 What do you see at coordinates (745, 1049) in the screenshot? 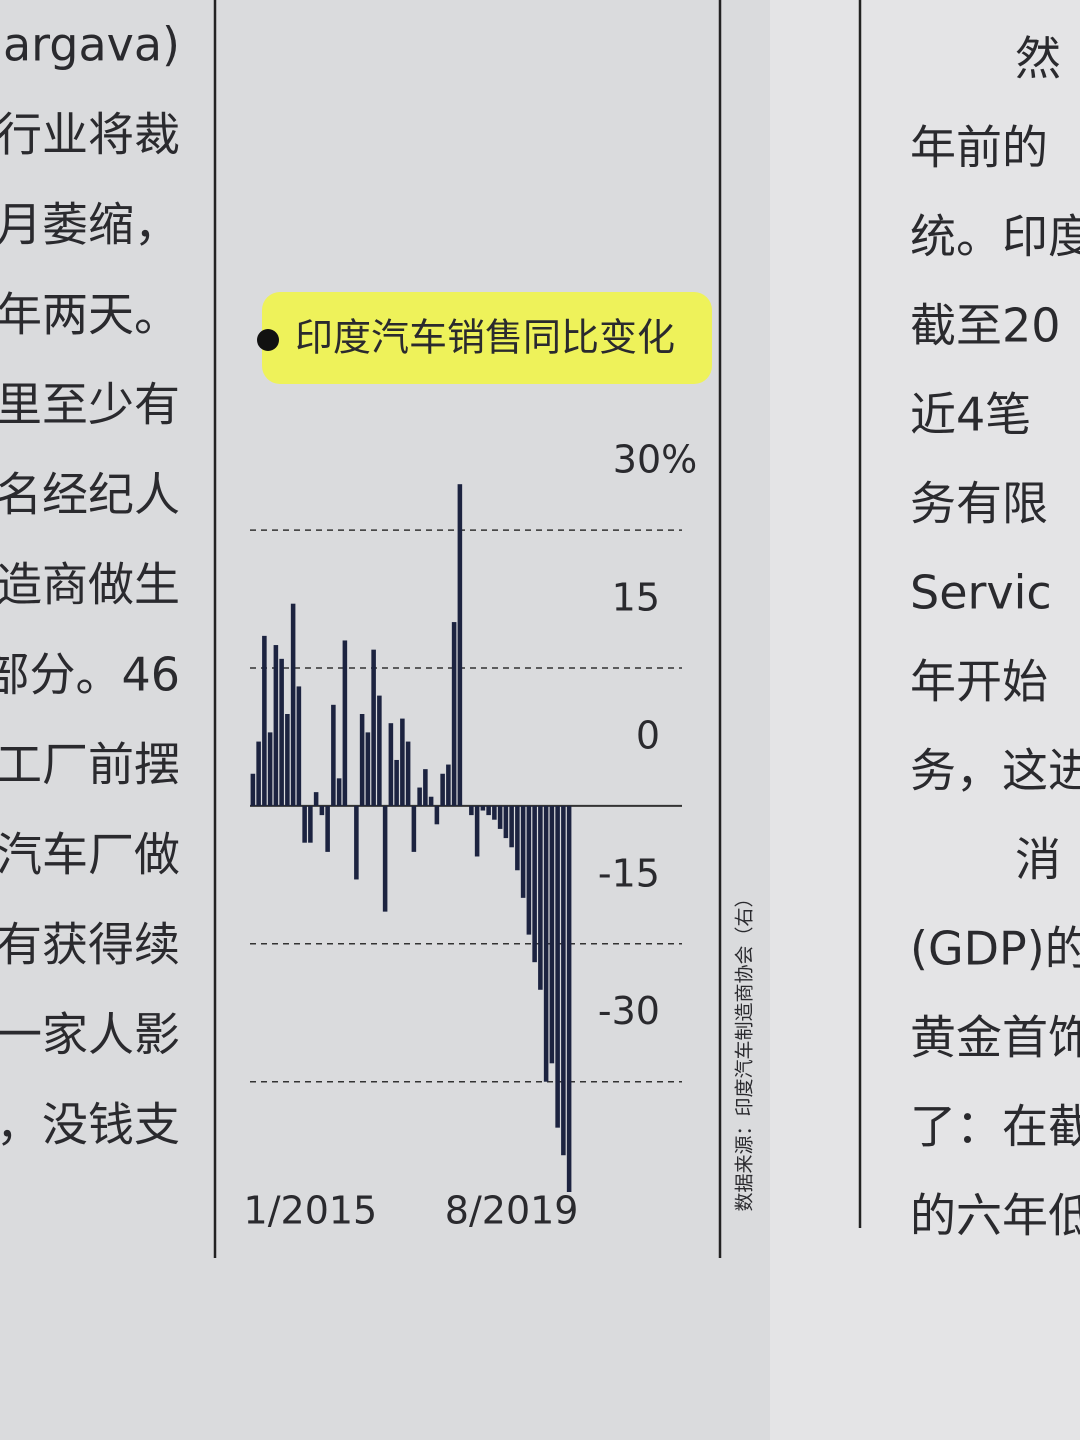
I see `source: 数据来源：印度汽车制造商协会（右）` at bounding box center [745, 1049].